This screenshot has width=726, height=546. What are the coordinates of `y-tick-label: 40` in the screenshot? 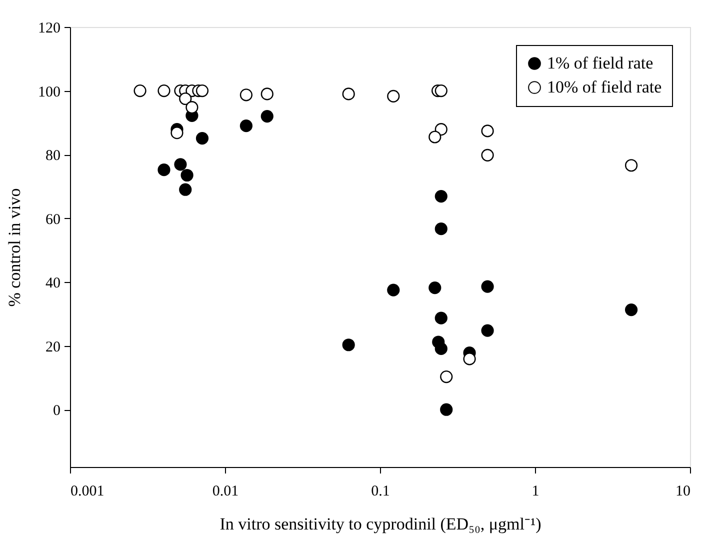 It's located at (53, 284).